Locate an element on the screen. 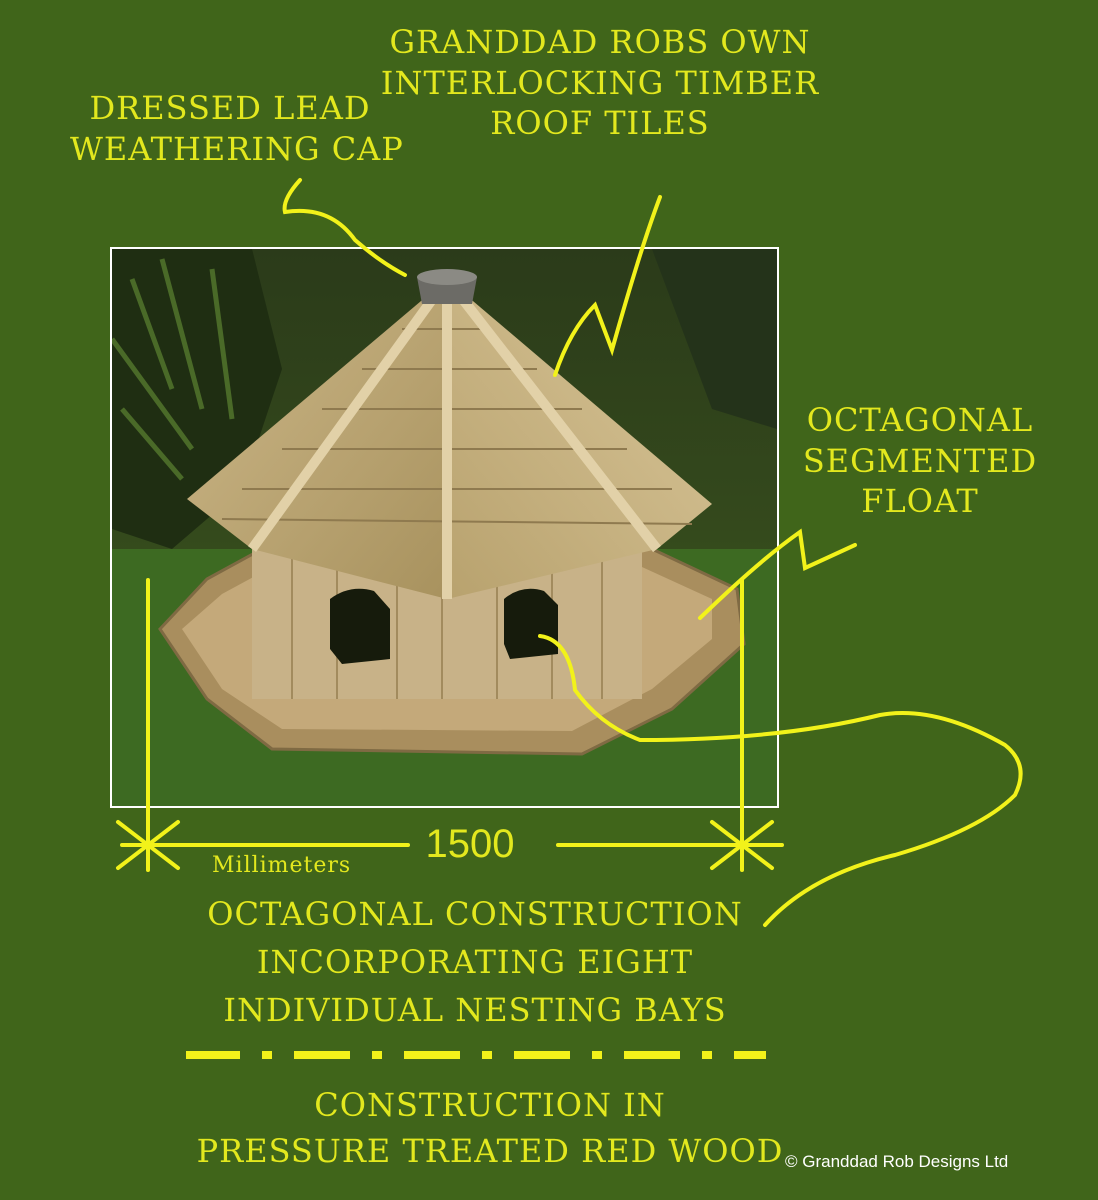 This screenshot has width=1098, height=1200. float-annotation: OCTAGONAL SEGMENTED FLOAT is located at coordinates (920, 461).